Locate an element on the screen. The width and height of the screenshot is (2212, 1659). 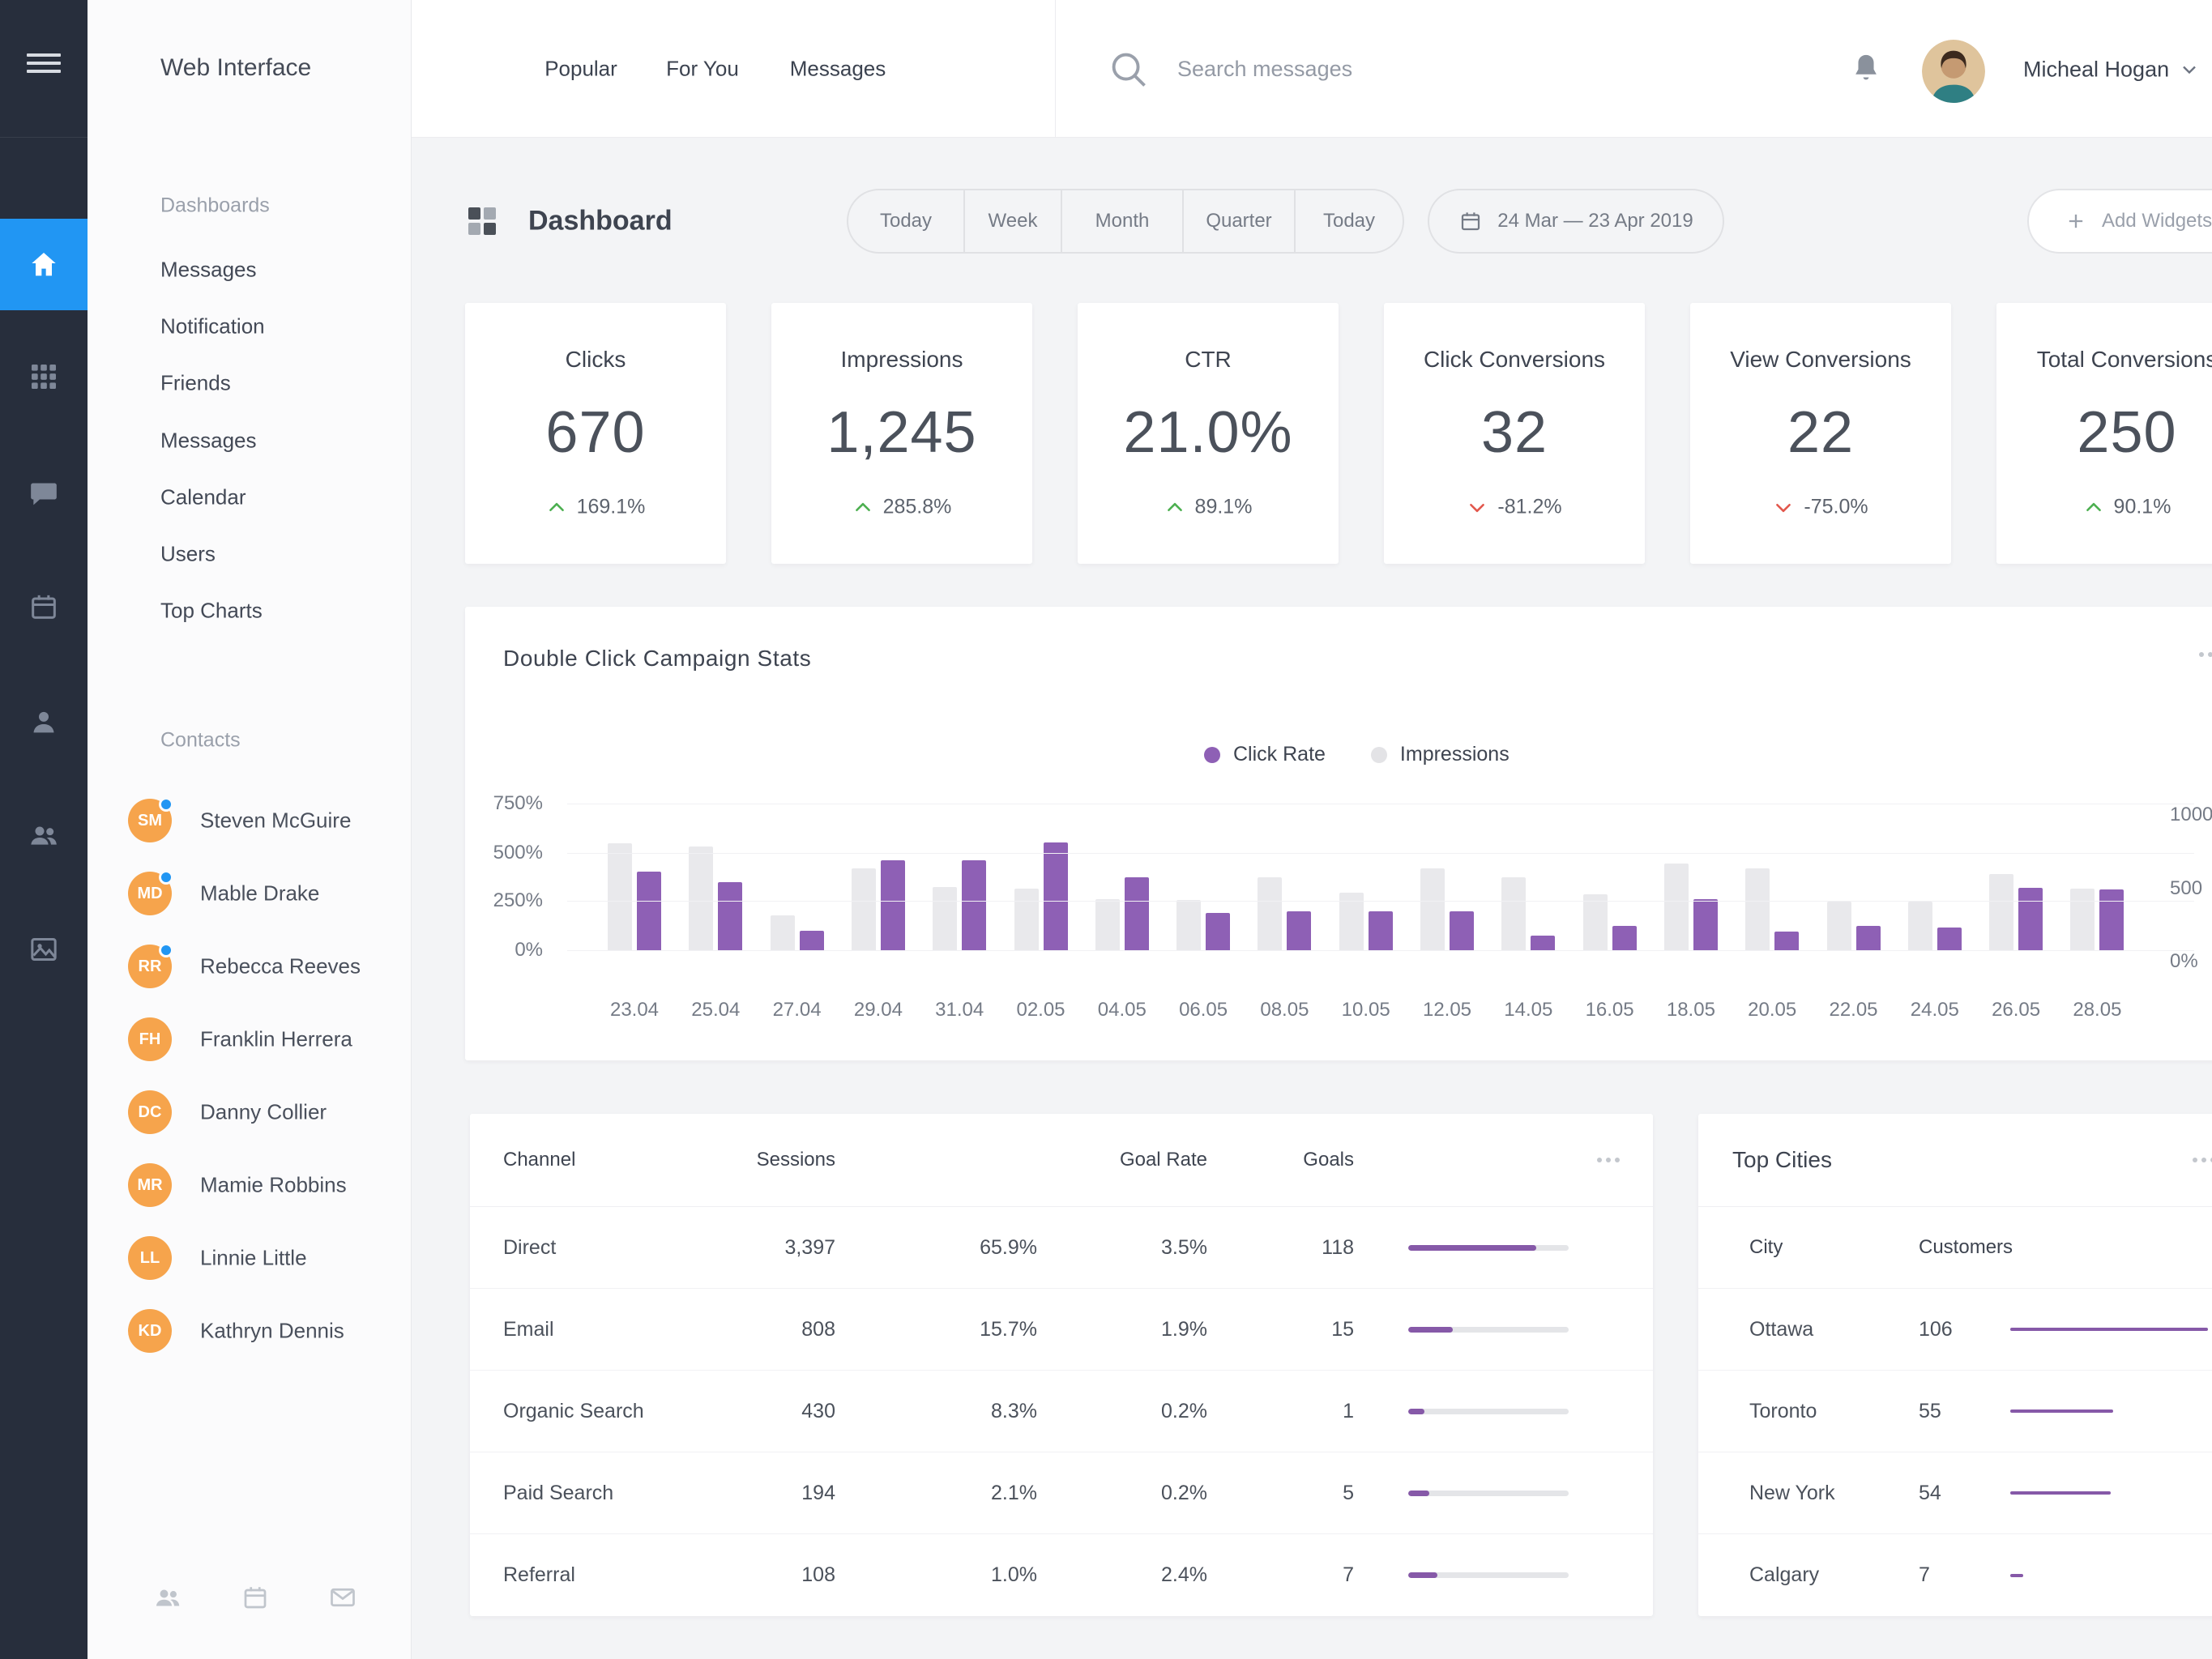
cities-table-header: City Customers is located at coordinates (1955, 1248).